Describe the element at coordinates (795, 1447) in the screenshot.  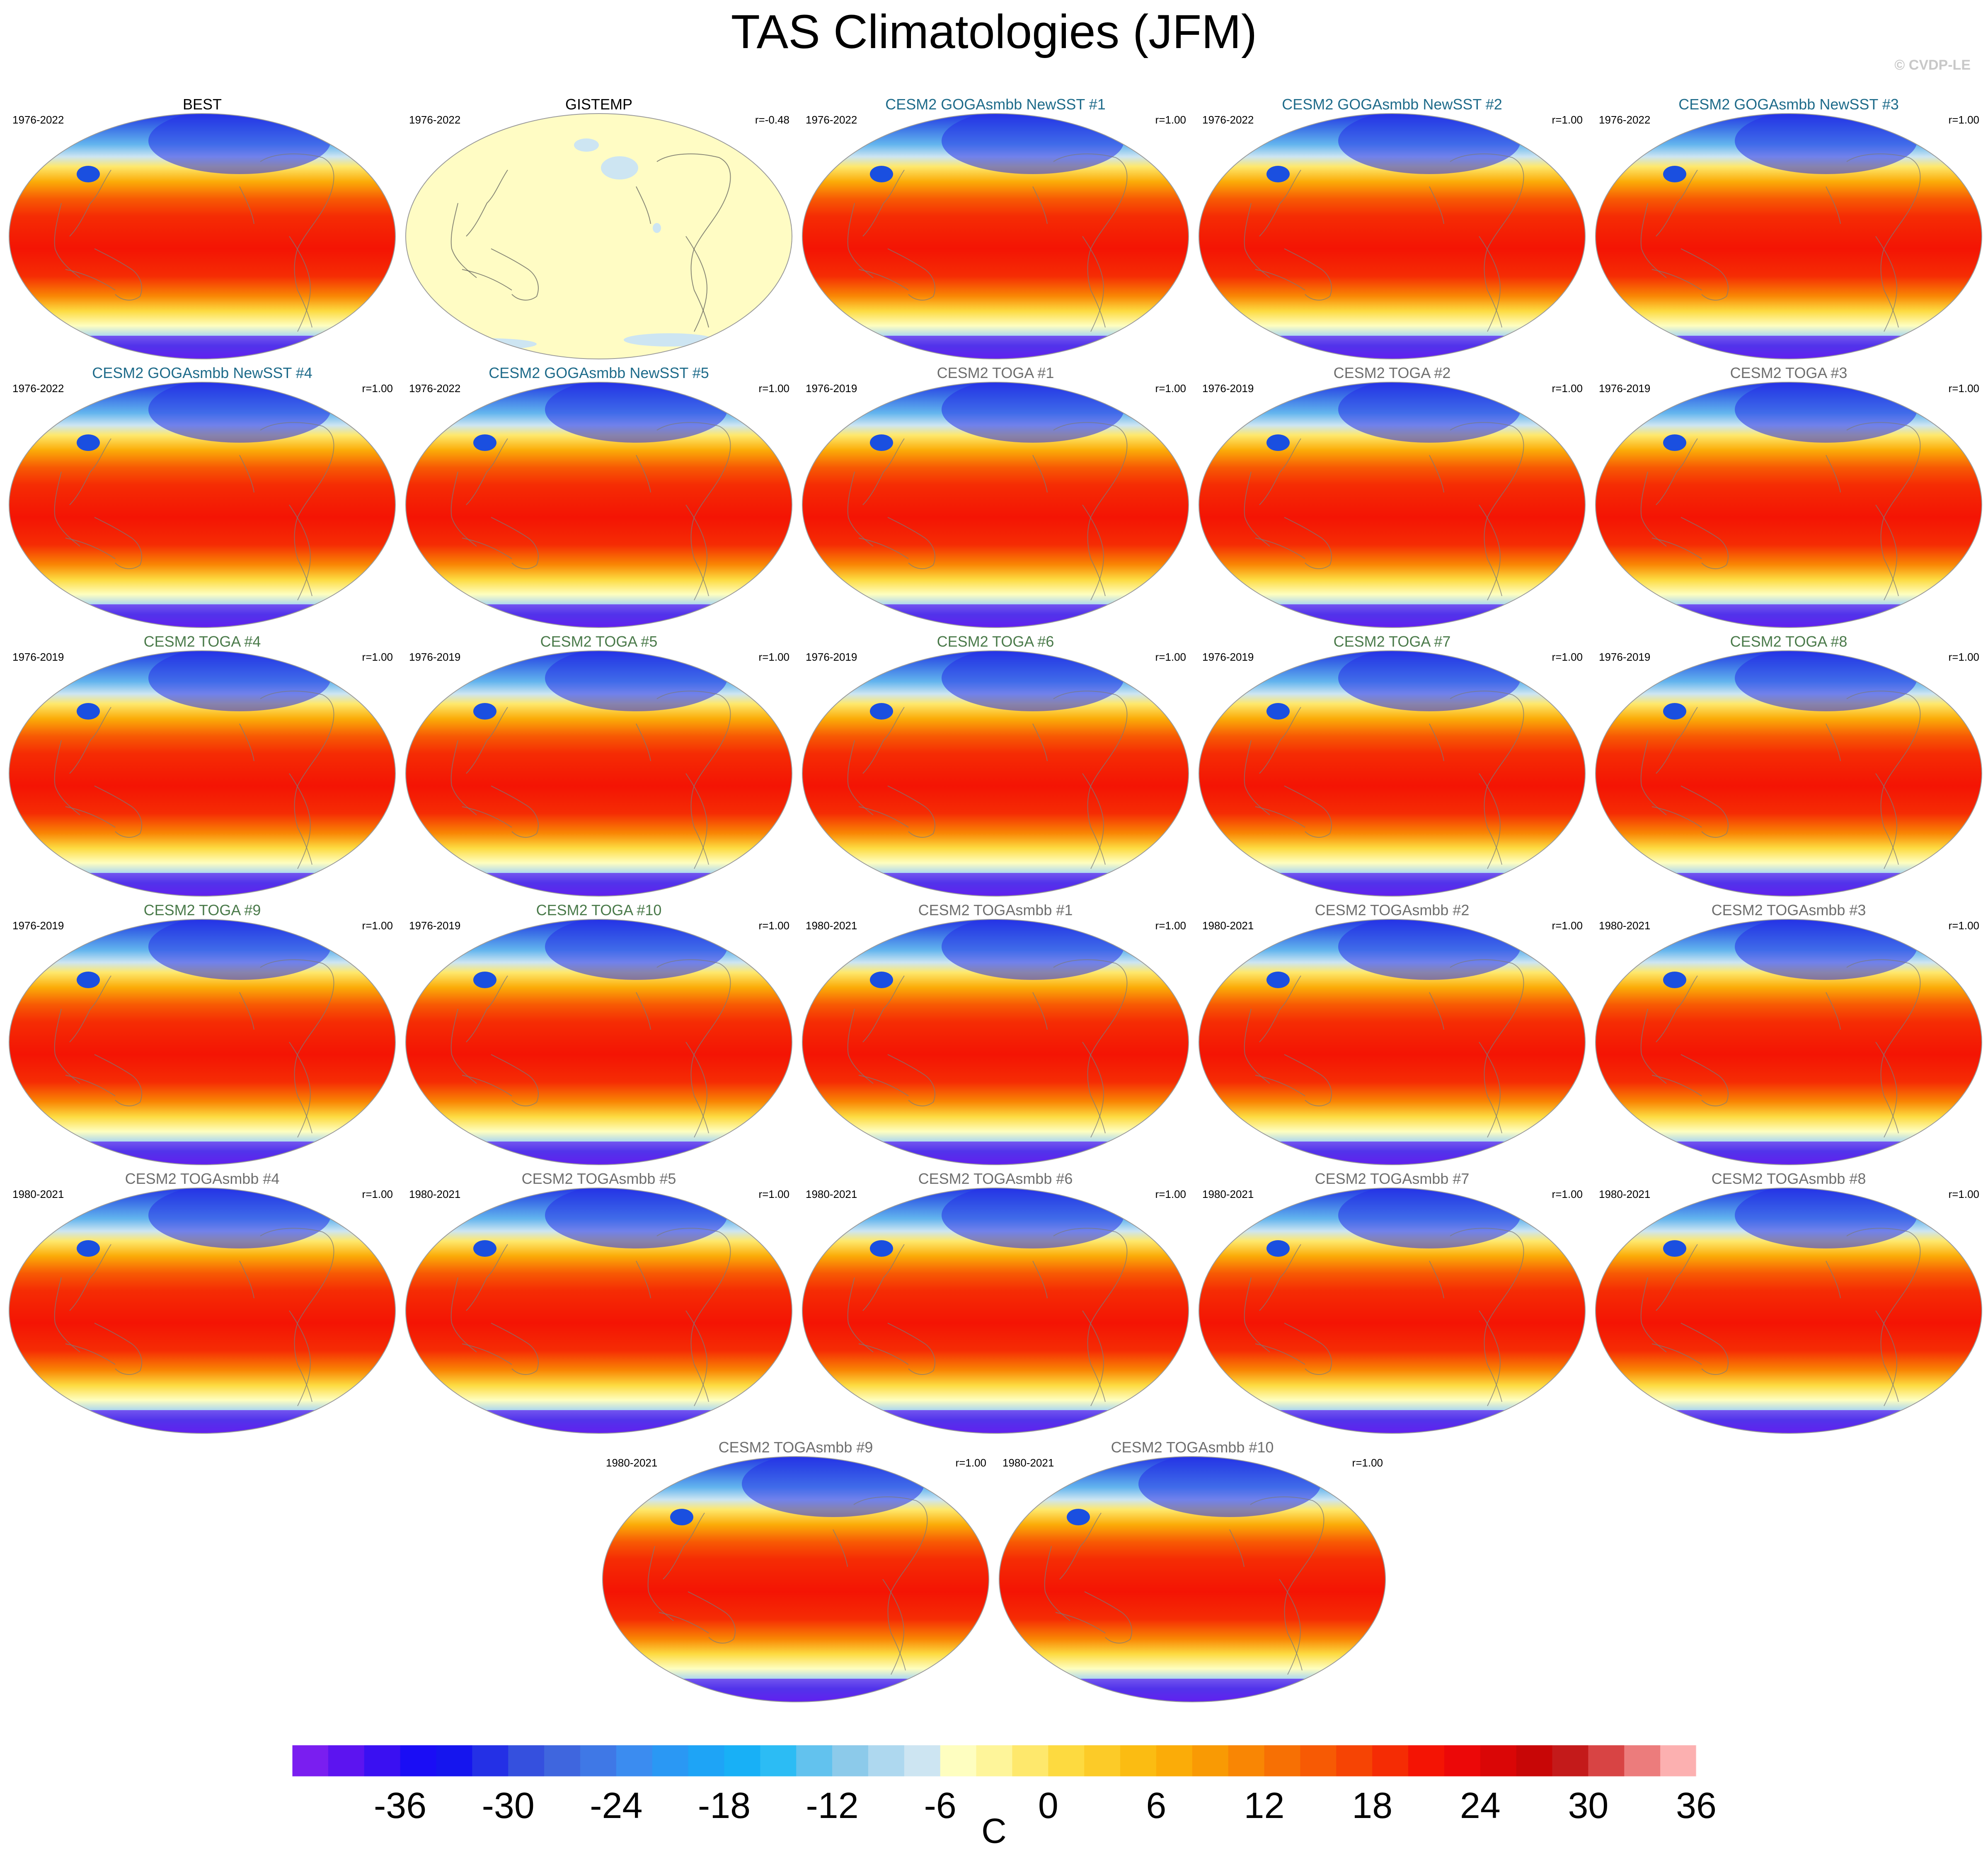
I see `panel-title: CESM2 TOGAsmbb #9` at that location.